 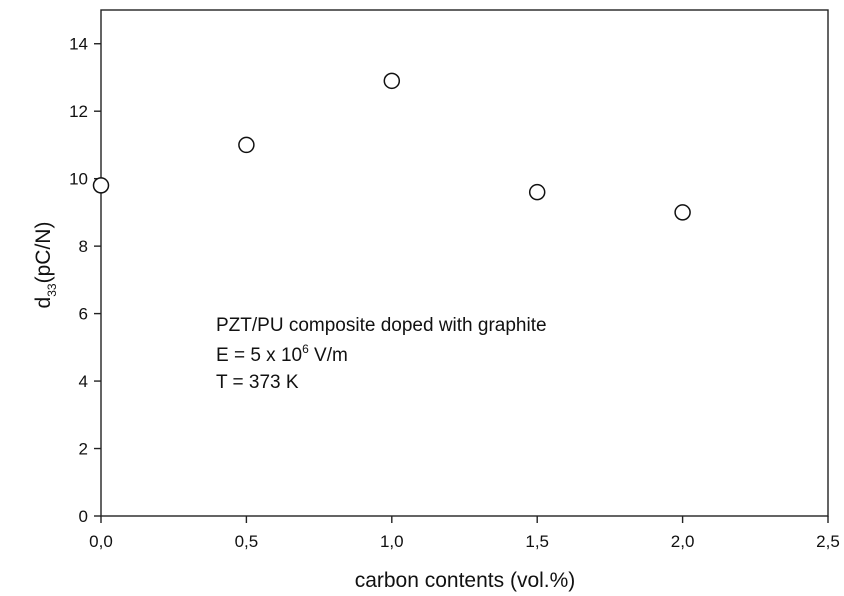 What do you see at coordinates (247, 541) in the screenshot?
I see `x-tick-label: 0,5` at bounding box center [247, 541].